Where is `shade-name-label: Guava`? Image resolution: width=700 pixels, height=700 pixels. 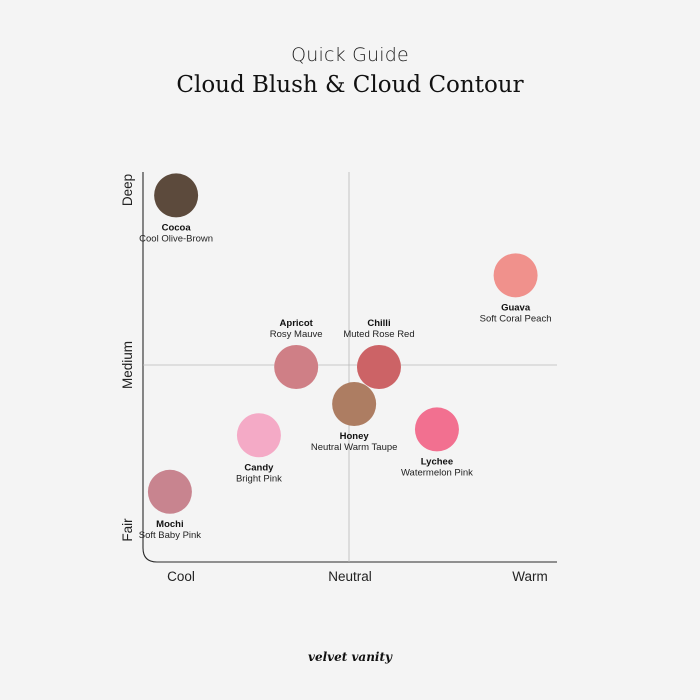
shade-name-label: Guava is located at coordinates (516, 307).